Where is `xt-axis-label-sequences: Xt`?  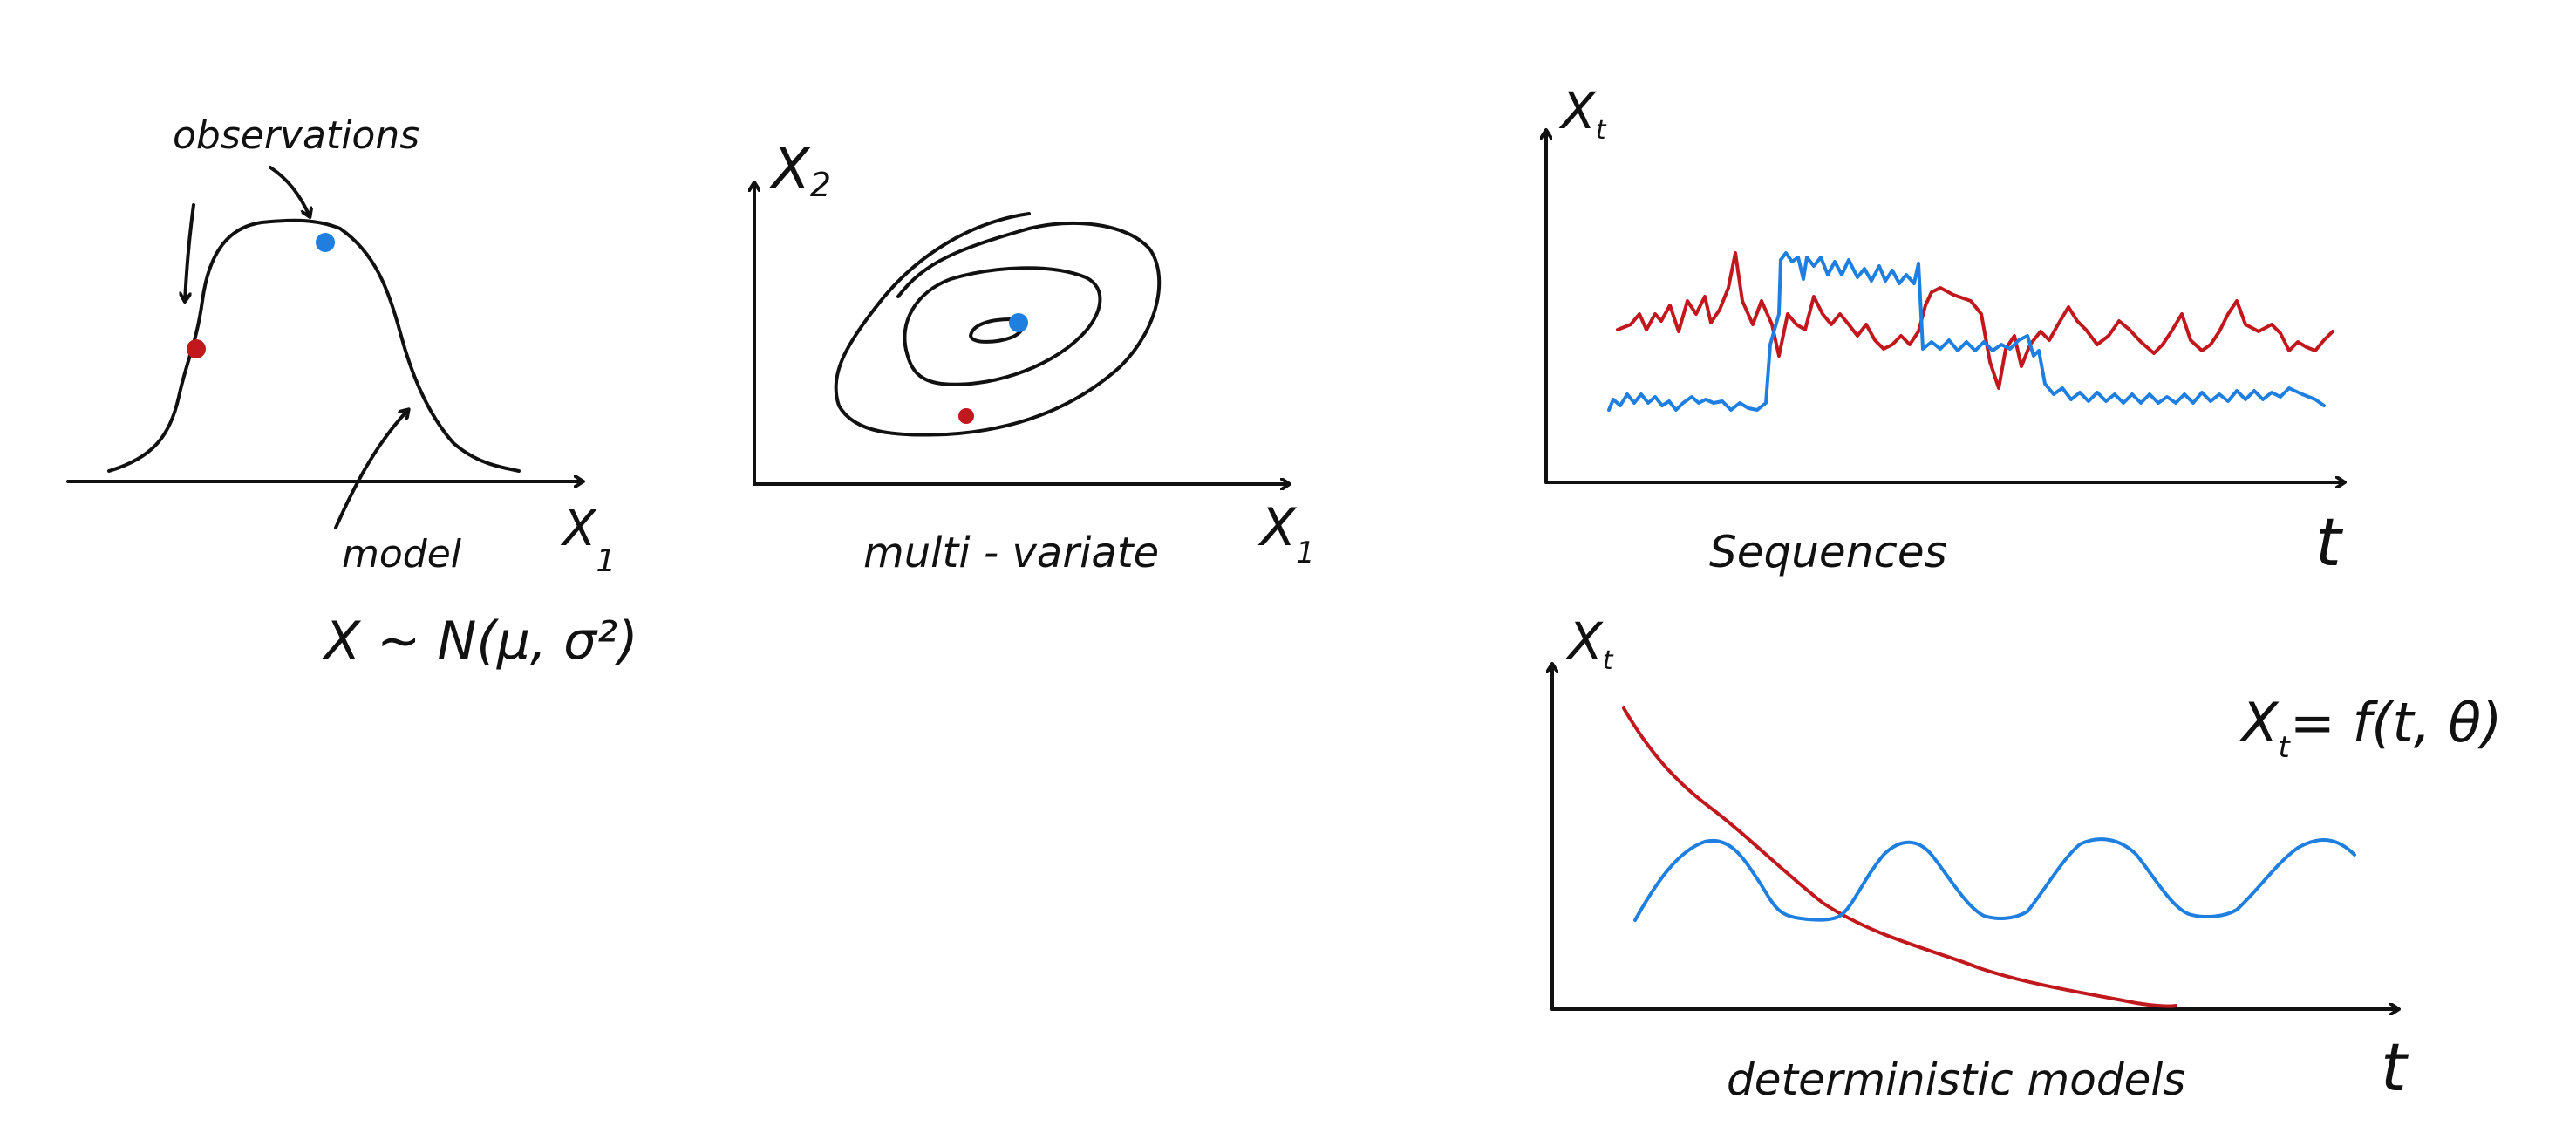
xt-axis-label-sequences: Xt is located at coordinates (1583, 113).